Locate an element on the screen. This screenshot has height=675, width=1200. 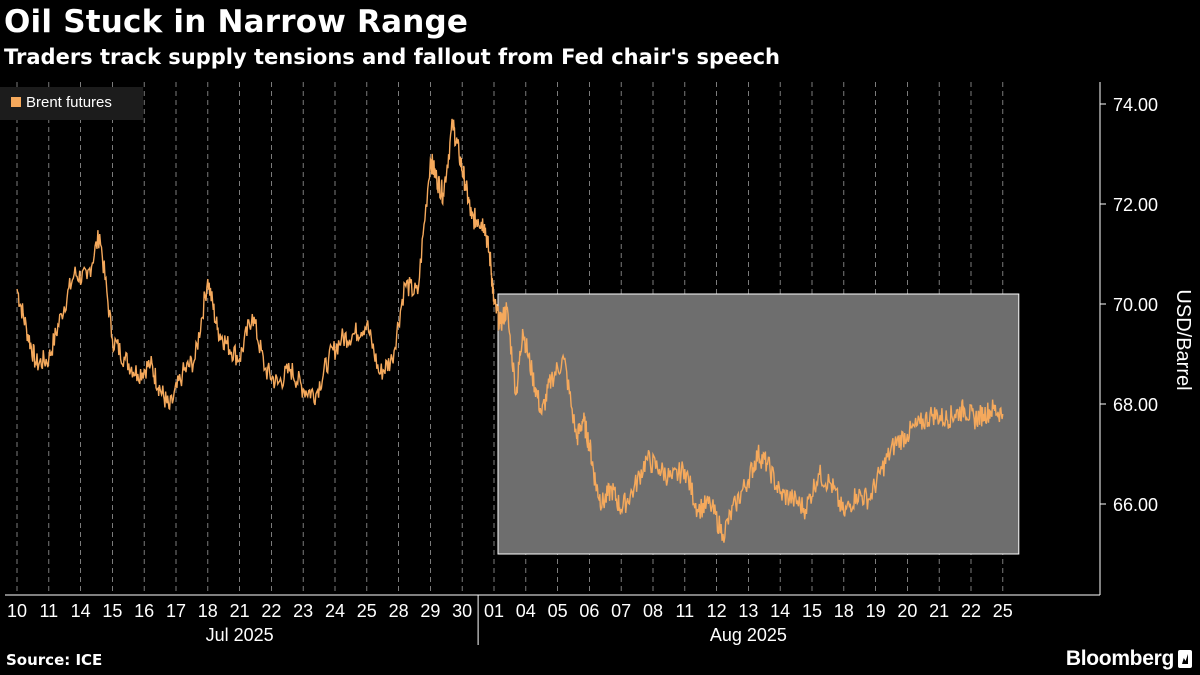
x-tick-label-24: 14 is located at coordinates (780, 611).